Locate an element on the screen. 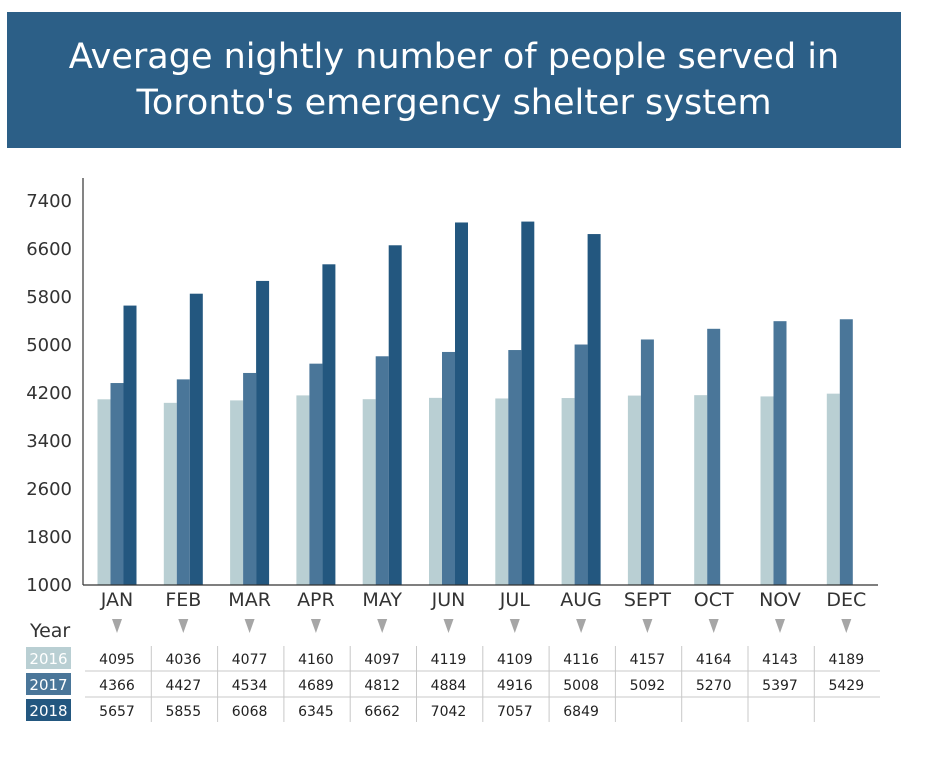 This screenshot has width=927, height=757. bar-2018-aug is located at coordinates (594, 409).